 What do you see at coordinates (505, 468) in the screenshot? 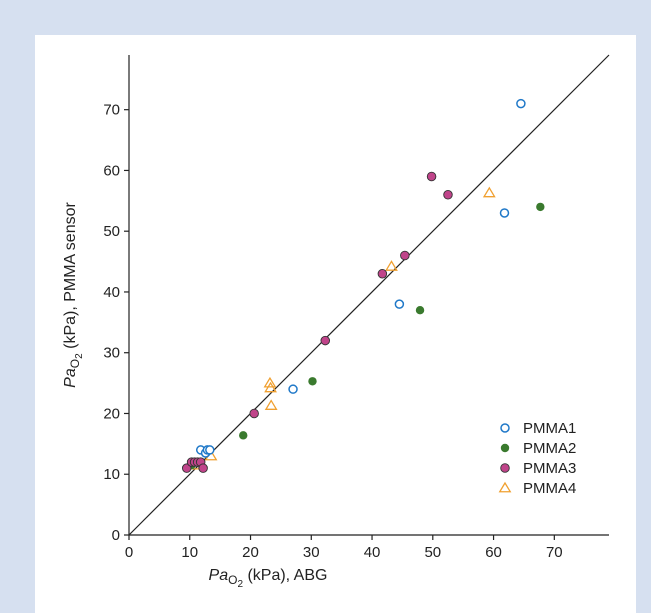
I see `legend-marker-pmma3` at bounding box center [505, 468].